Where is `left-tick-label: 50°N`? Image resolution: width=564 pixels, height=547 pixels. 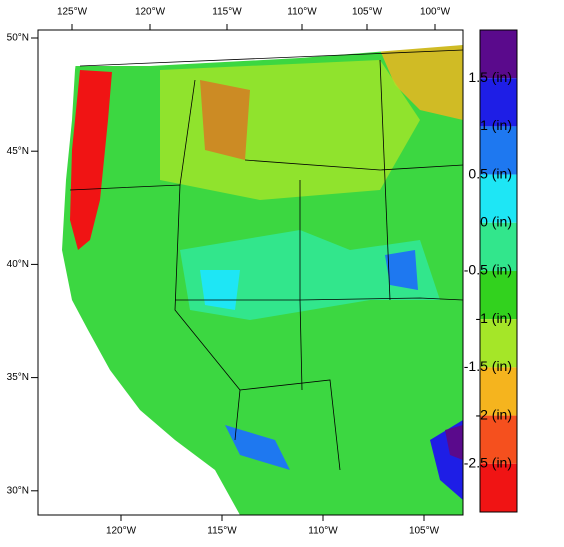 left-tick-label: 50°N is located at coordinates (18, 38).